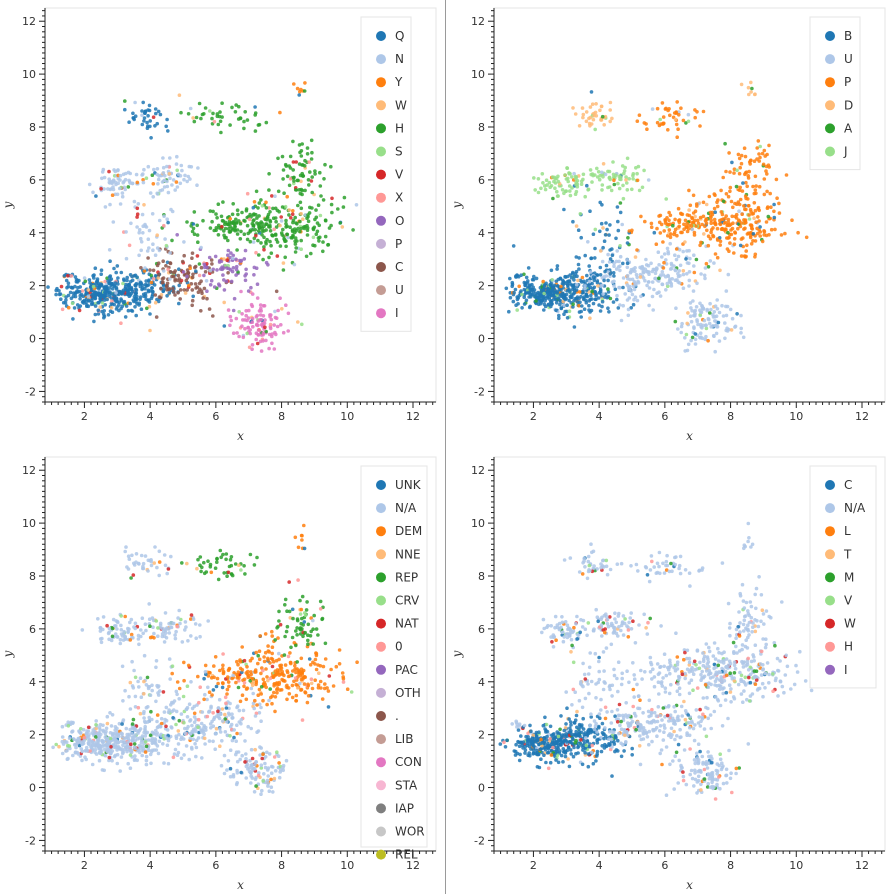 The height and width of the screenshot is (894, 891). What do you see at coordinates (399, 221) in the screenshot?
I see `legend-entry-label: O` at bounding box center [399, 221].